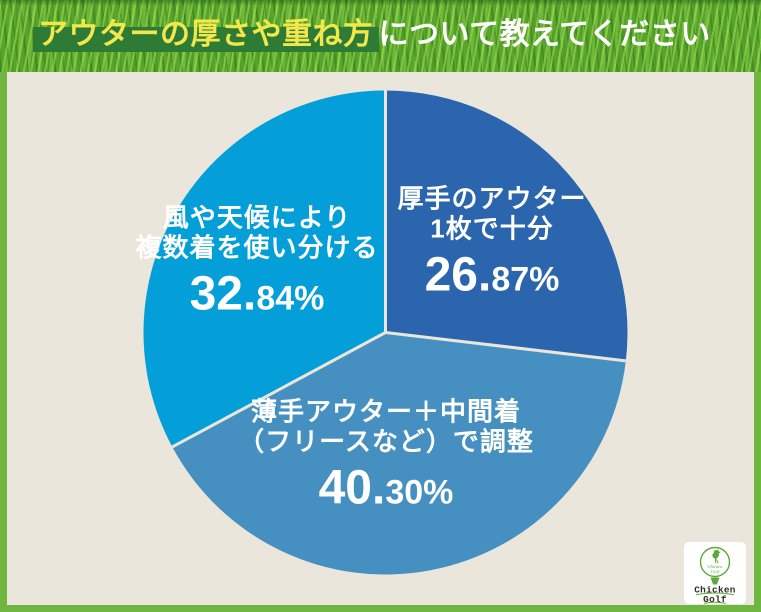 The width and height of the screenshot is (761, 612). I want to click on chicken-golf-logo-graphic: Chicken Golf Chicken Golf, so click(715, 575).